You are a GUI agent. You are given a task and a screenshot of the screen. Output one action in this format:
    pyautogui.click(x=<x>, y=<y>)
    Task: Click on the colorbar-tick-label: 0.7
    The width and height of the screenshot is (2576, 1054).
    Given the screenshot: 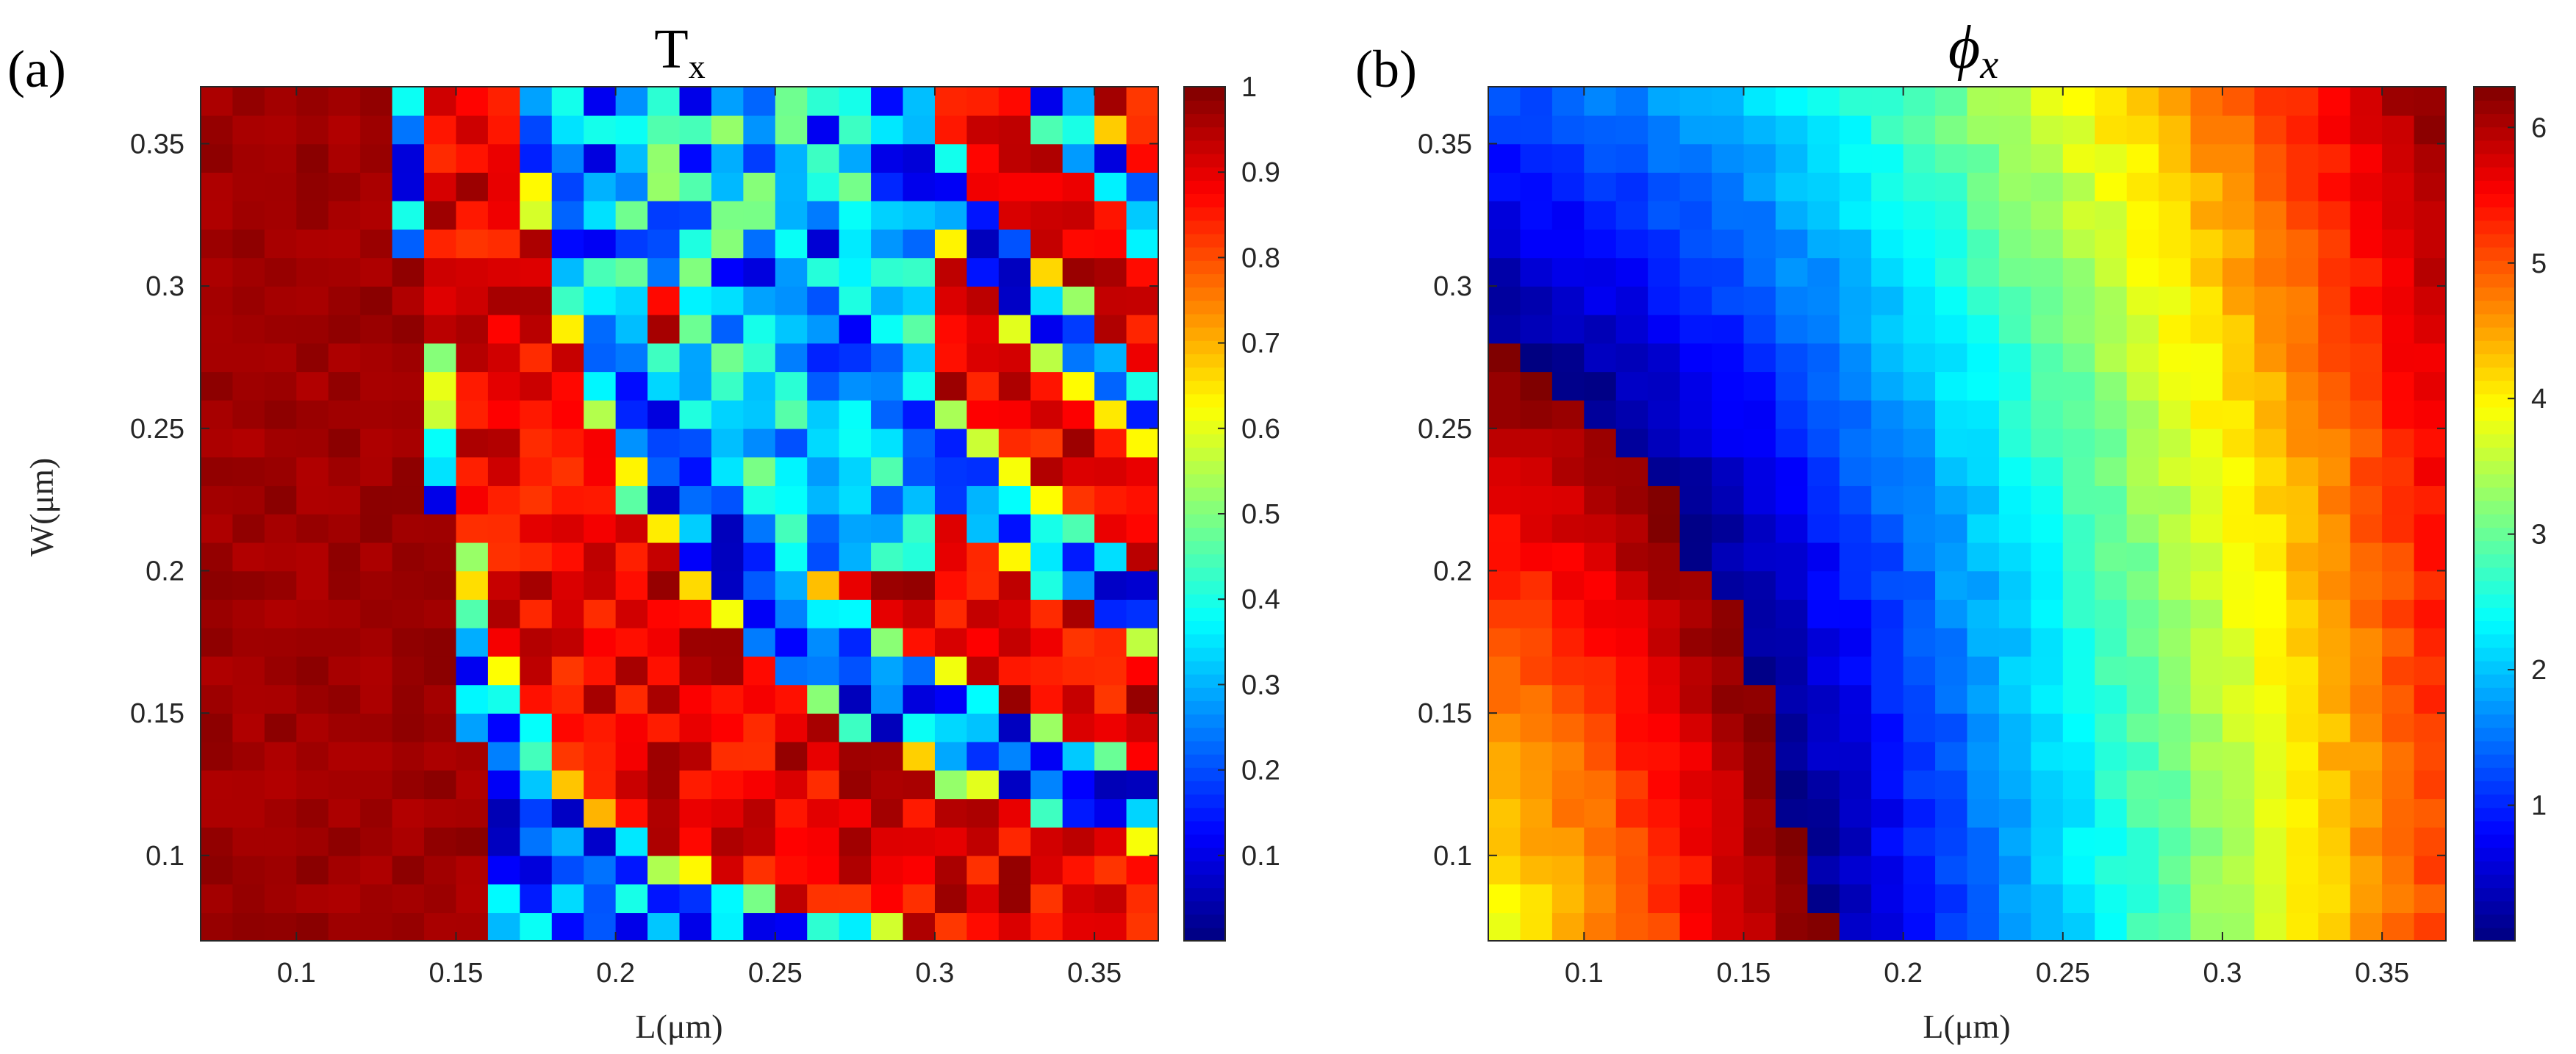 What is the action you would take?
    pyautogui.click(x=1260, y=344)
    